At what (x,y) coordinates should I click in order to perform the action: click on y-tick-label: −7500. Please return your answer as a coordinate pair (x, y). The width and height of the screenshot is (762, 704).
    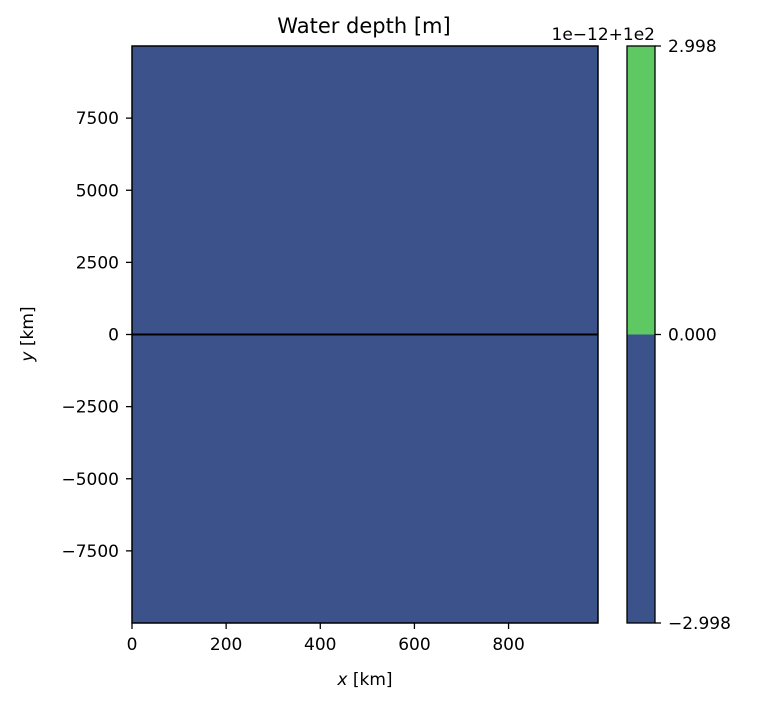
    Looking at the image, I should click on (90, 552).